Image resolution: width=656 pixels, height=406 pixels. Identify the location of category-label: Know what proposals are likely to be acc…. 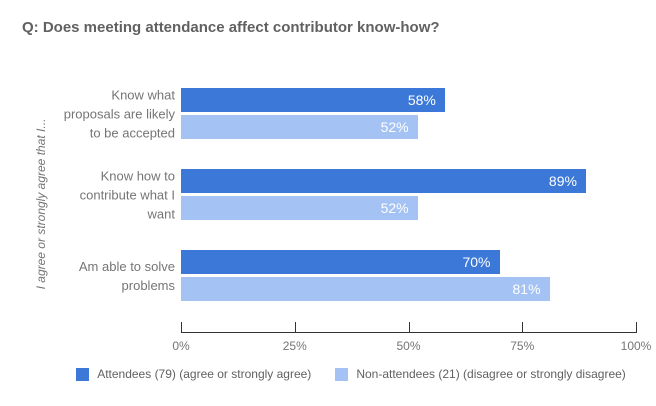
(119, 113).